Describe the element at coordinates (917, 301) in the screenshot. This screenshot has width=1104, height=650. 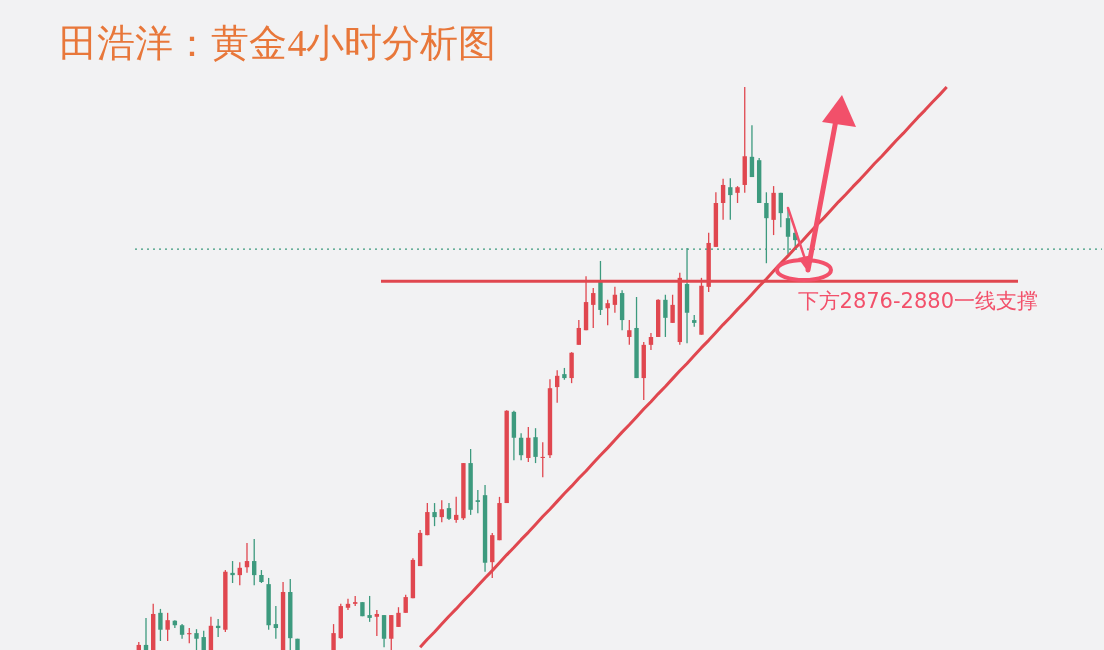
I see `ref-line-label: 下方2876-2880一线支撑` at that location.